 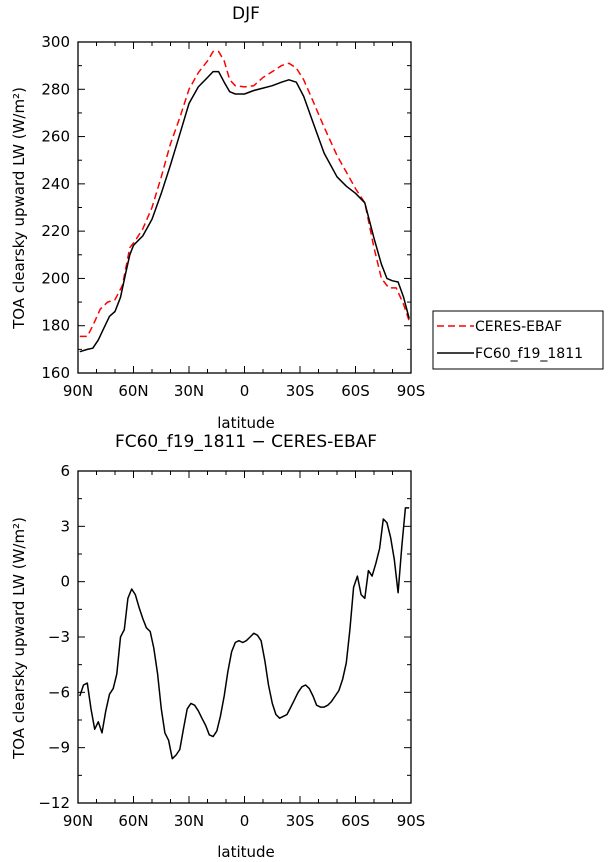 What do you see at coordinates (55, 42) in the screenshot?
I see `top-y-tick-label: 300` at bounding box center [55, 42].